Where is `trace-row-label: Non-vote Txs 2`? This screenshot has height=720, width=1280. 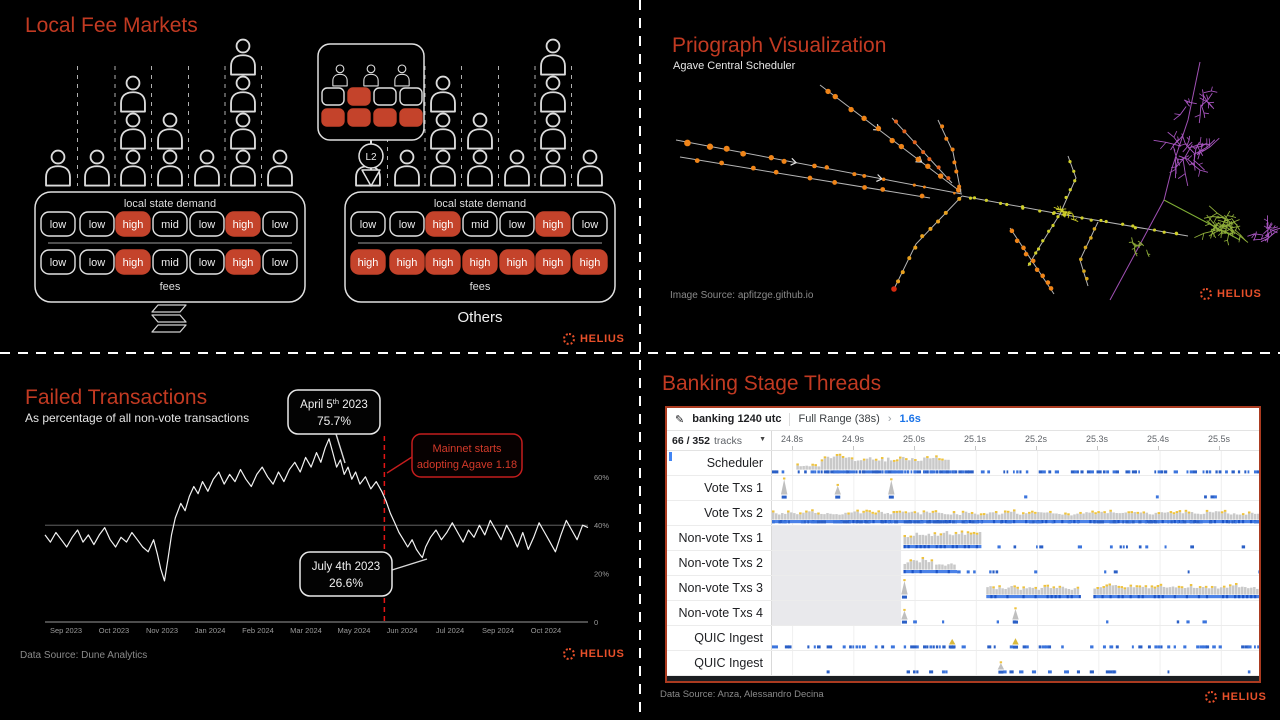
trace-row-label: Non-vote Txs 2 is located at coordinates (719, 563).